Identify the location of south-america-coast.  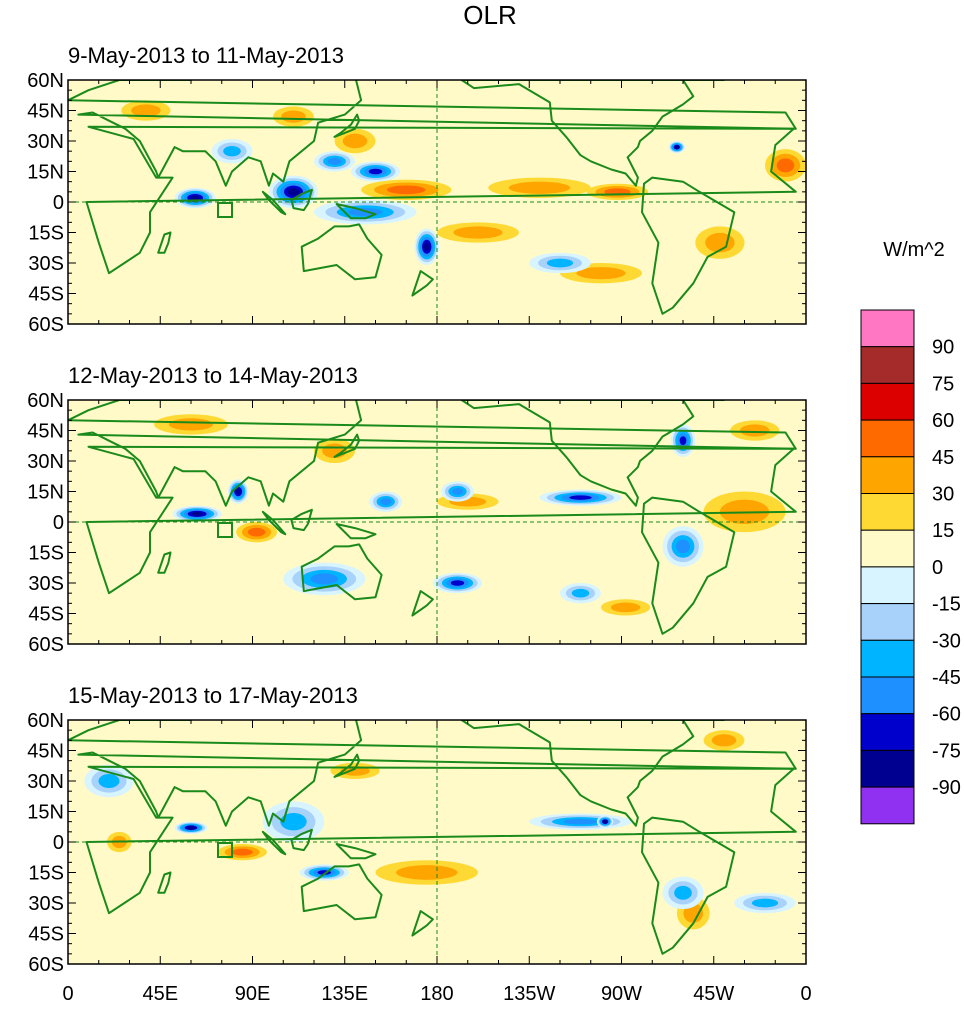
(688, 565).